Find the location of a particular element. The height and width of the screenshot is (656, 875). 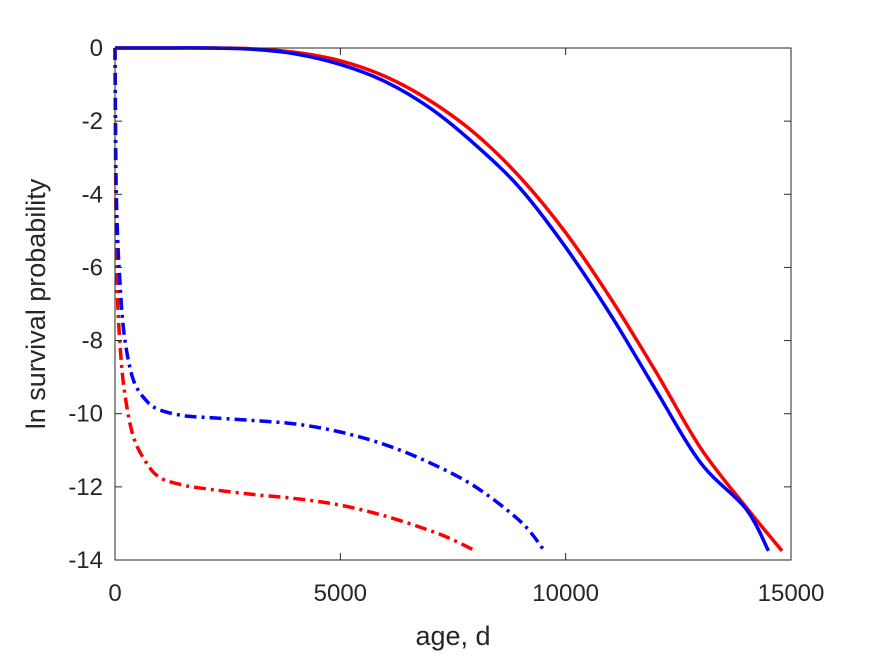

y-tick-label: -8 is located at coordinates (92, 341).